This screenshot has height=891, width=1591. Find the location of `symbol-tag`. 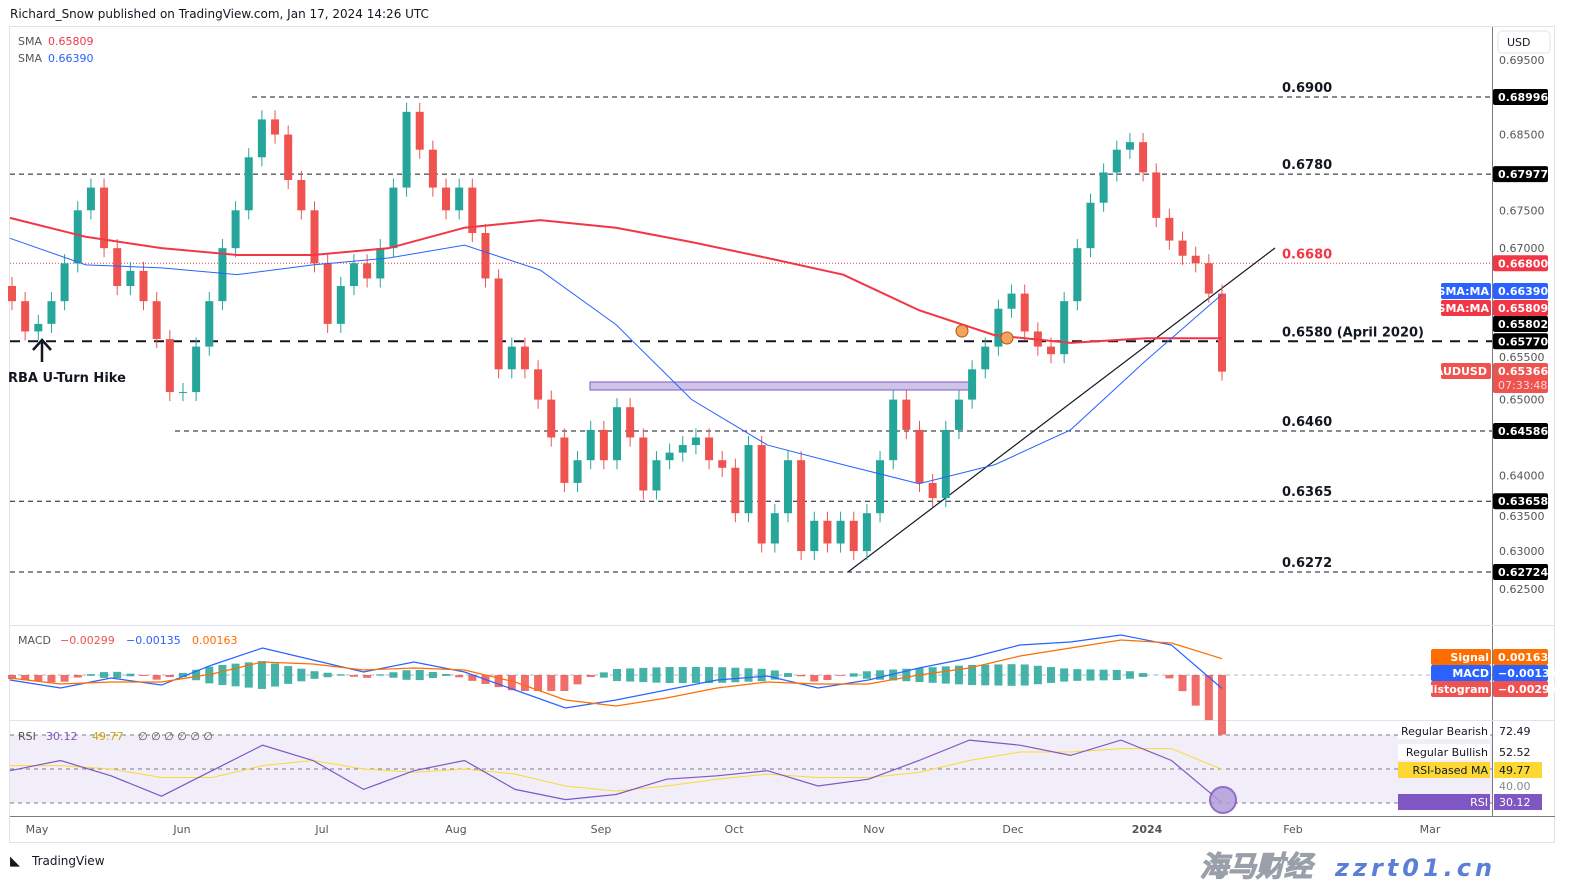

symbol-tag is located at coordinates (1466, 371).